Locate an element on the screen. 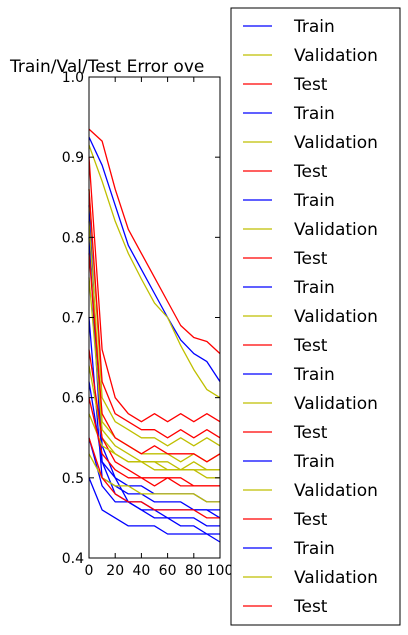 This screenshot has height=635, width=408. y-tick-label: 0.6 is located at coordinates (73, 399).